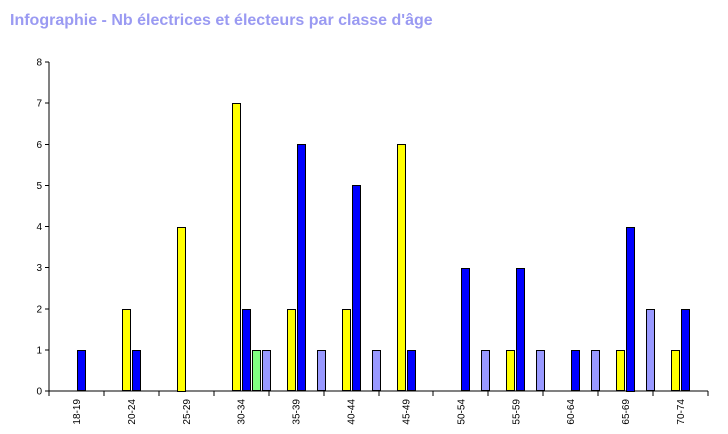 The height and width of the screenshot is (434, 728). What do you see at coordinates (77, 412) in the screenshot?
I see `x-tick-label: 18-19` at bounding box center [77, 412].